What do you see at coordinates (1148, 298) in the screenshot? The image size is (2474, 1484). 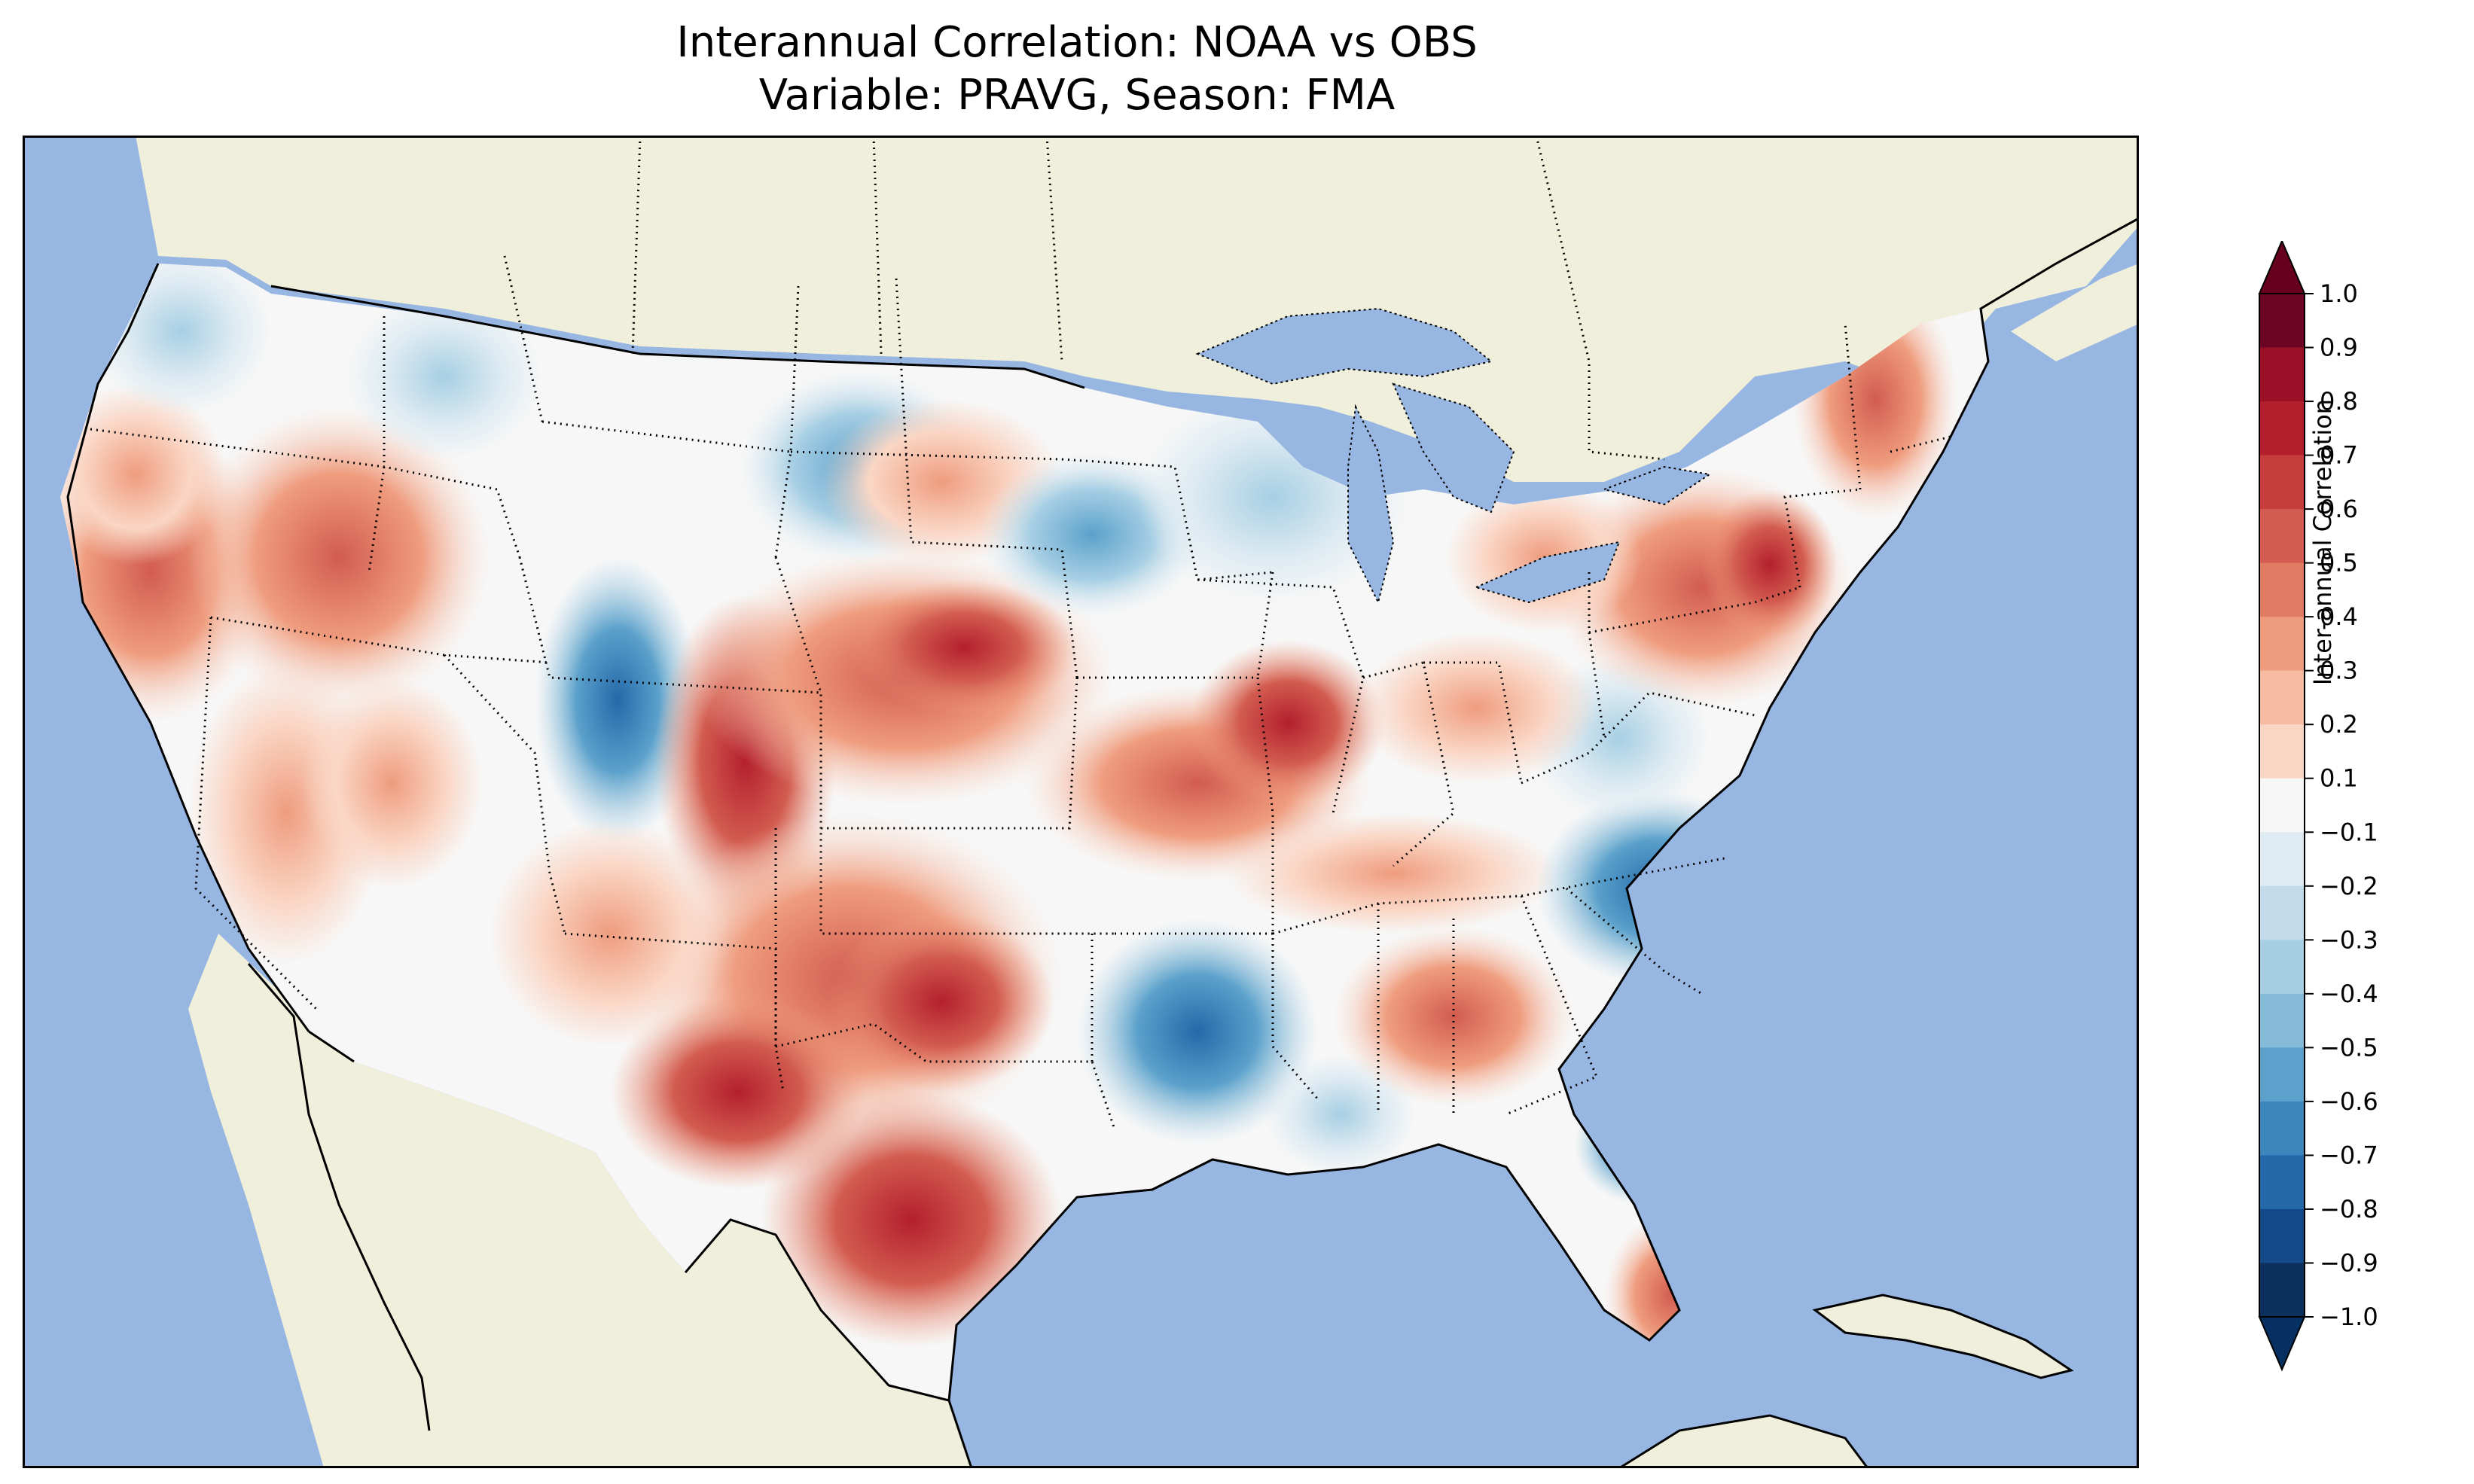 I see `province-boundaries` at bounding box center [1148, 298].